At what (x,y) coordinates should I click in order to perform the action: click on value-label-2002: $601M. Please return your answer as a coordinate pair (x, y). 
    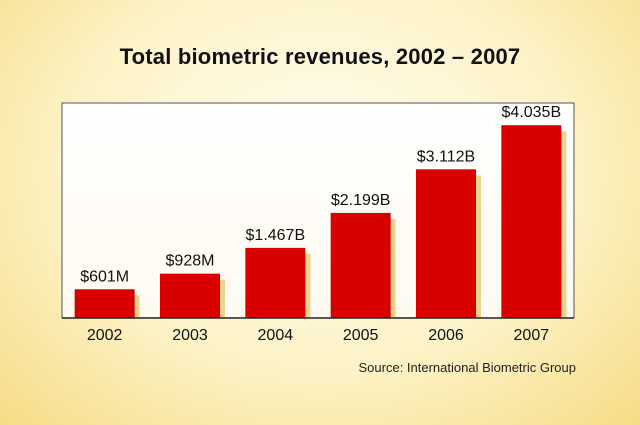
    Looking at the image, I should click on (104, 276).